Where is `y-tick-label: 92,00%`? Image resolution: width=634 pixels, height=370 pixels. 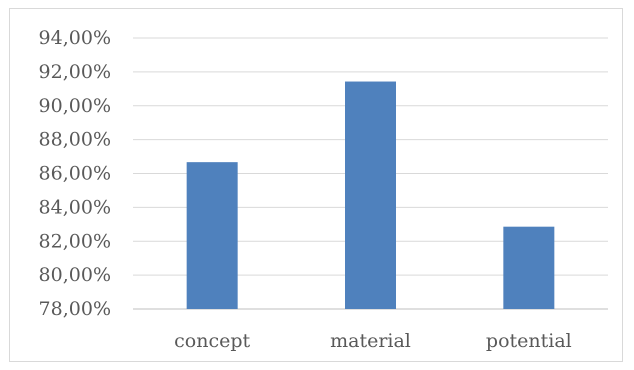
y-tick-label: 92,00% is located at coordinates (75, 72).